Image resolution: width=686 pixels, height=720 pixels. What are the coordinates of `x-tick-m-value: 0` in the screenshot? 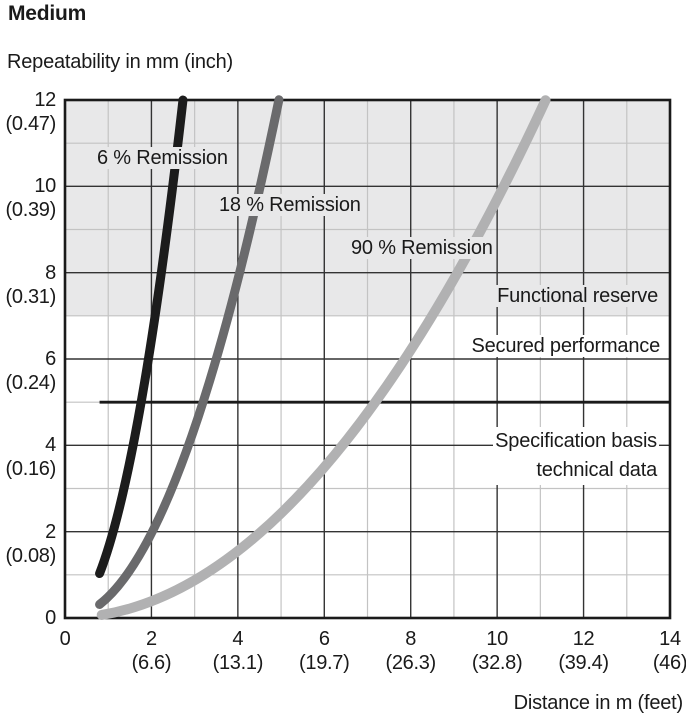 It's located at (65, 639).